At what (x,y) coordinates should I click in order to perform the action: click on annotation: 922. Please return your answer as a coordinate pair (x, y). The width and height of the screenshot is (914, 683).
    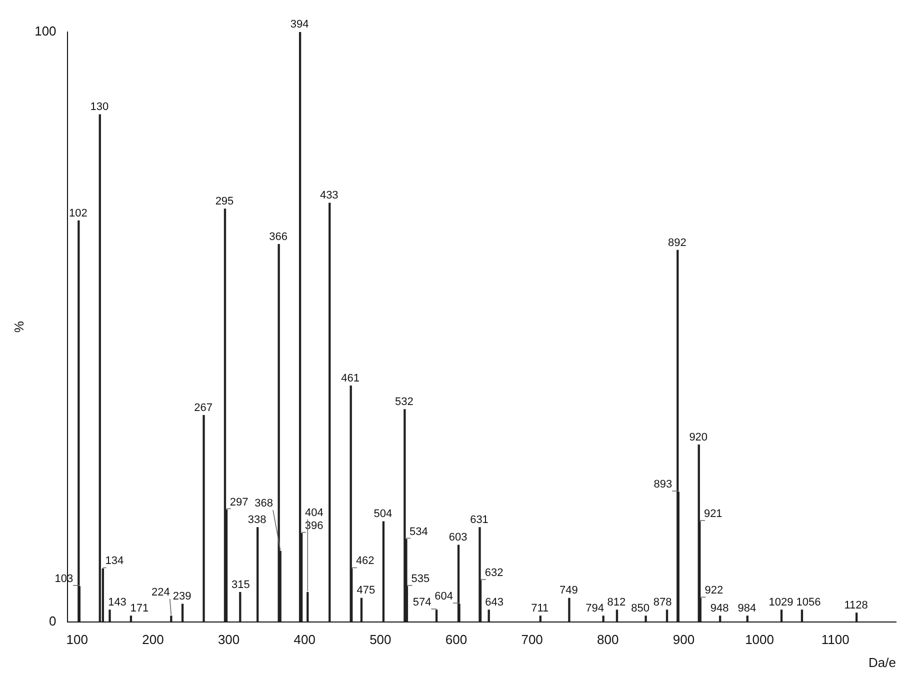
    Looking at the image, I should click on (714, 590).